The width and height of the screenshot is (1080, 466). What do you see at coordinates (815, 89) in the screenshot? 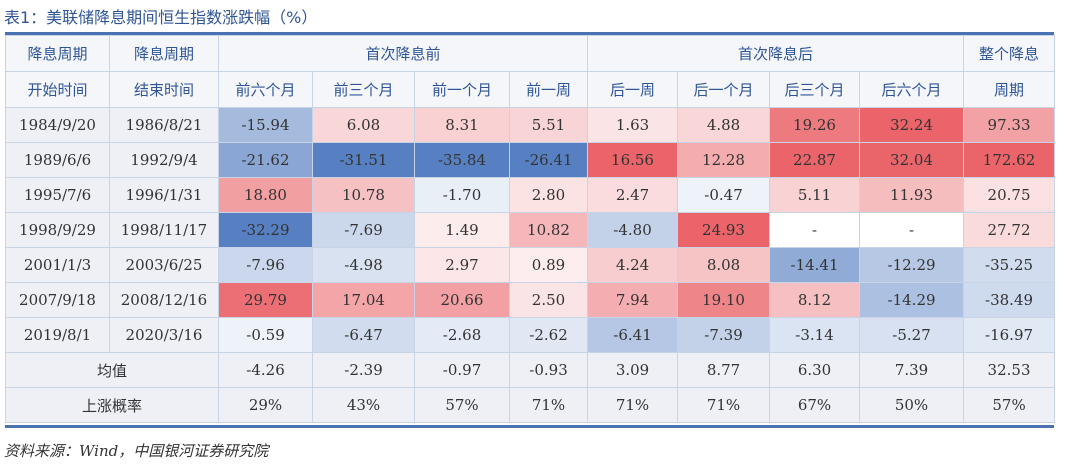
I see `header-after-3m: 后三个月` at bounding box center [815, 89].